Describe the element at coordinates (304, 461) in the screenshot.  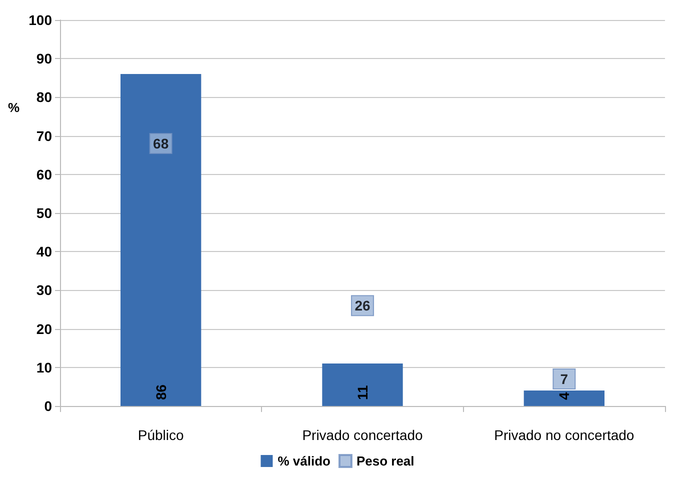
I see `legend-label: % válido` at that location.